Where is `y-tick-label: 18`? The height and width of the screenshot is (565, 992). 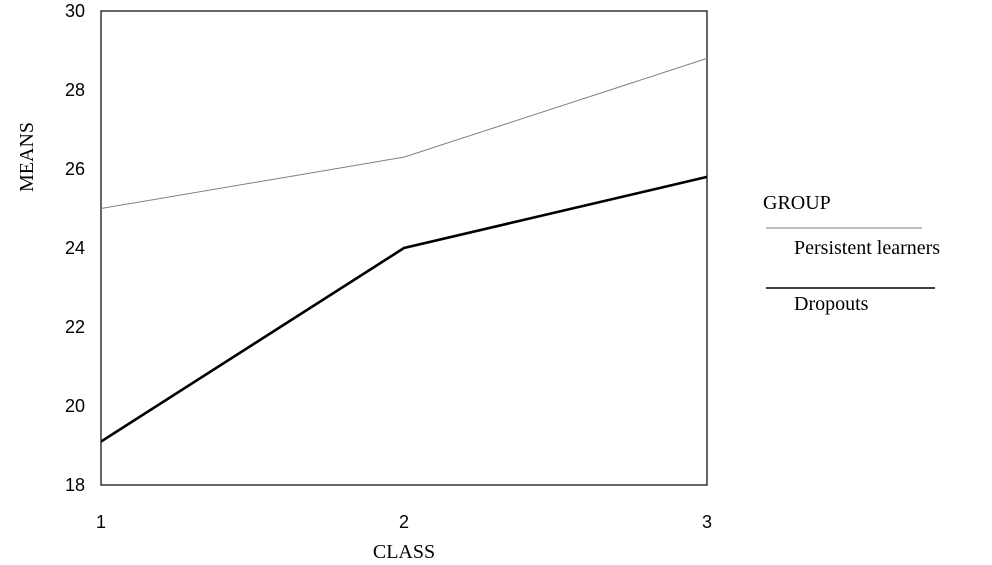 y-tick-label: 18 is located at coordinates (75, 485).